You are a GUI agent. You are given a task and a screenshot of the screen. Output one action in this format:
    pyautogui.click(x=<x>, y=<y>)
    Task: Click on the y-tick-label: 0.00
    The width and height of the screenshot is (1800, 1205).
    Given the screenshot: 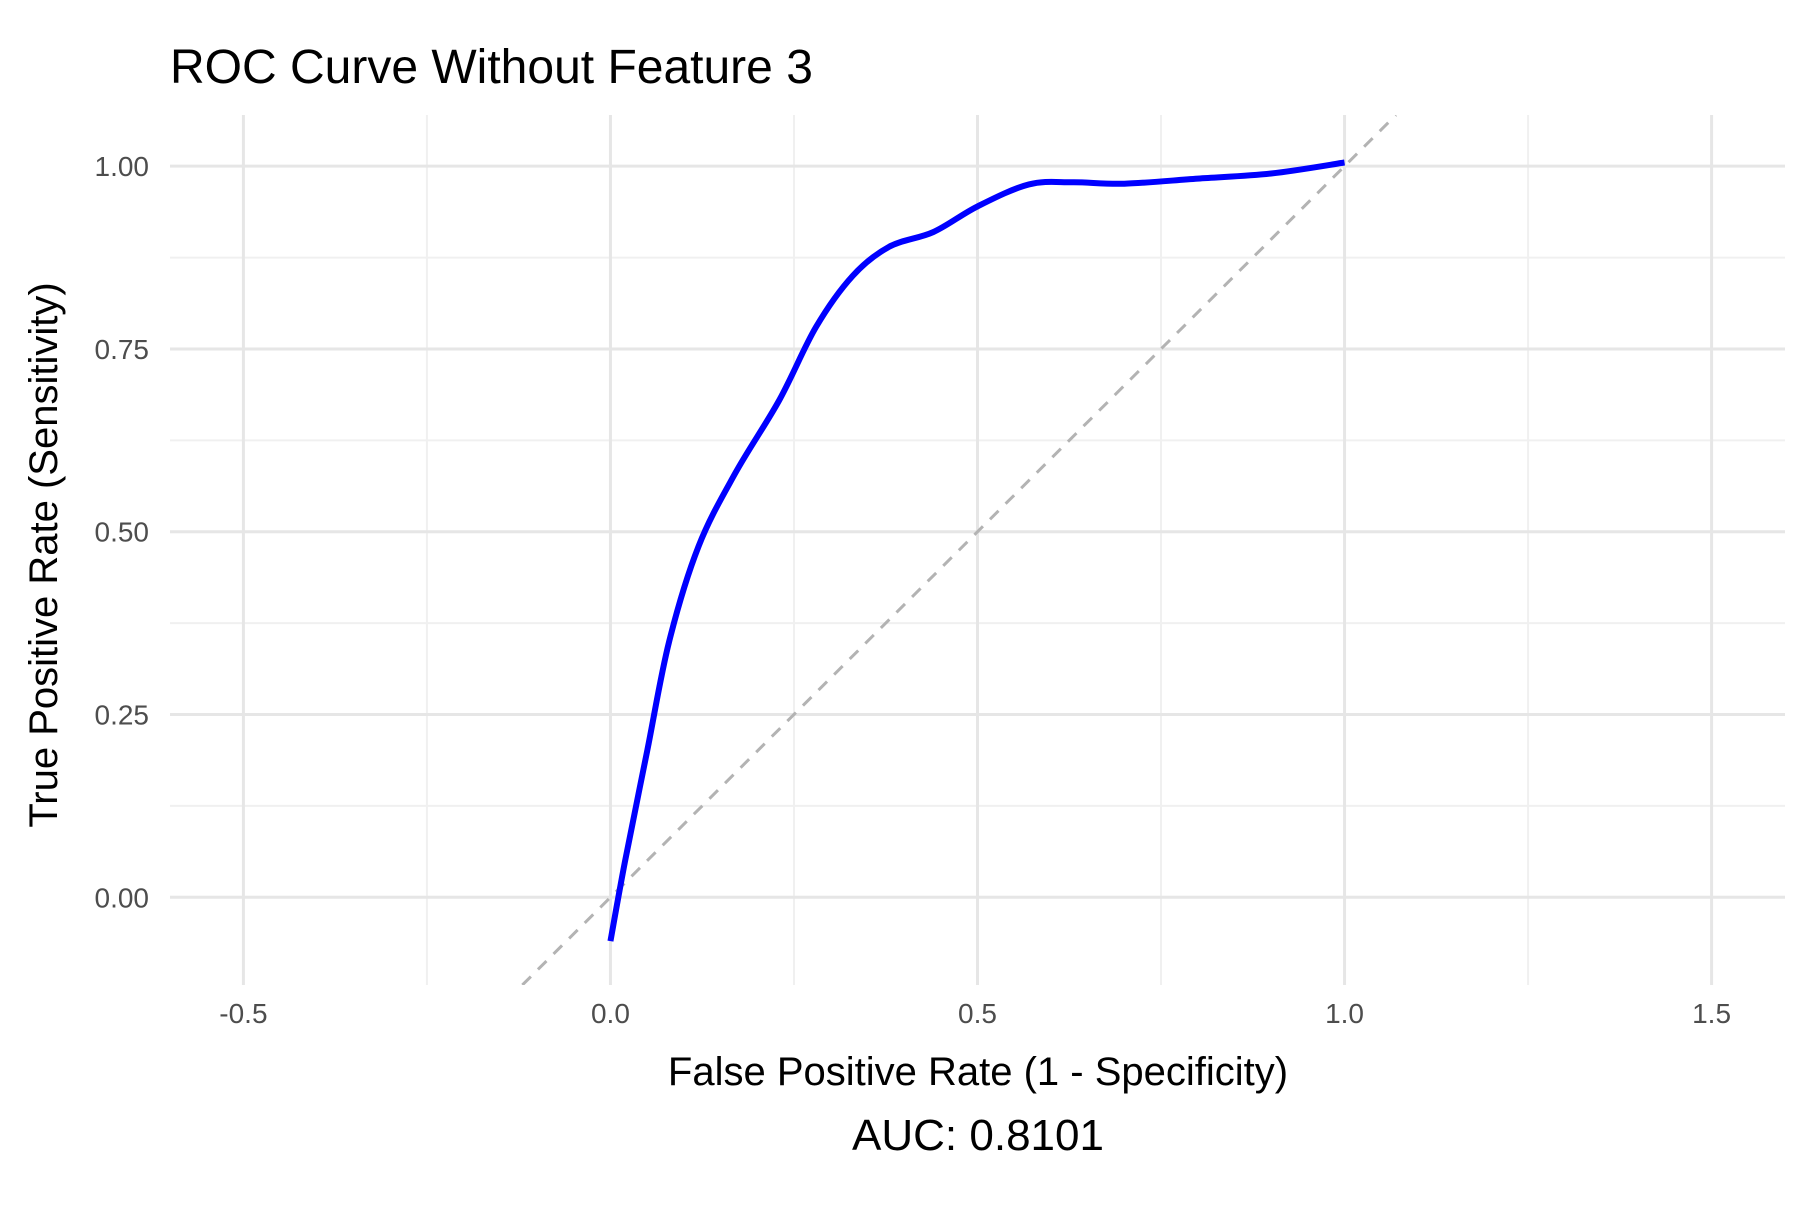 What is the action you would take?
    pyautogui.click(x=122, y=897)
    